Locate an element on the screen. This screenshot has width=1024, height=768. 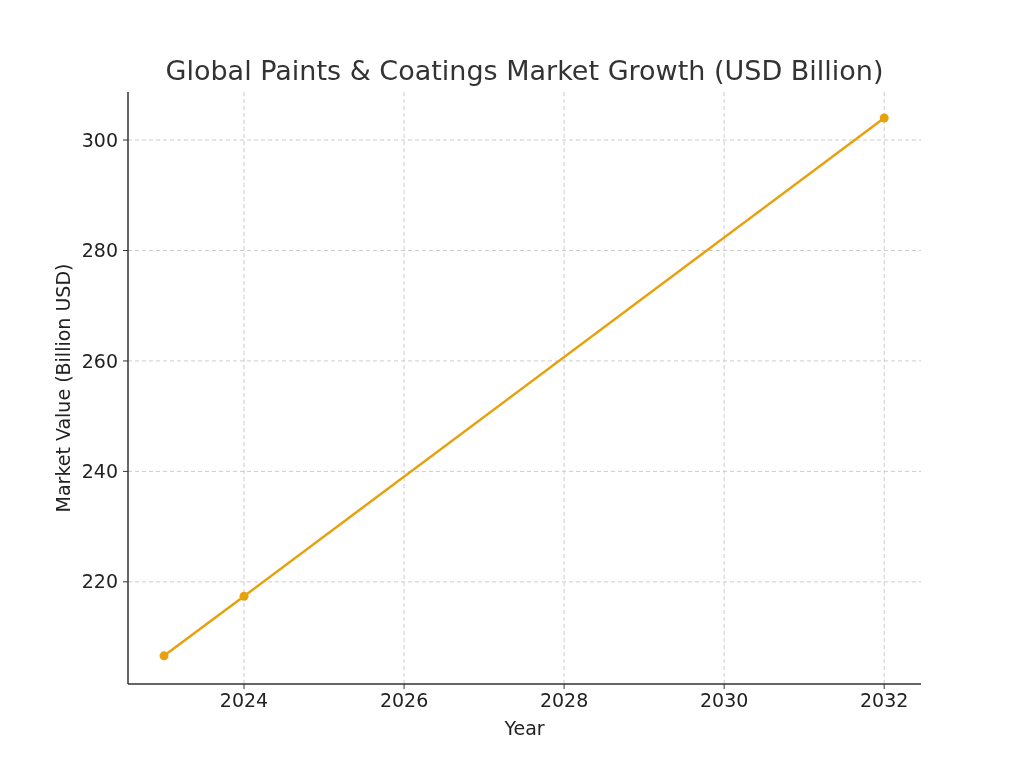
x-tick-label: 2024 is located at coordinates (244, 700).